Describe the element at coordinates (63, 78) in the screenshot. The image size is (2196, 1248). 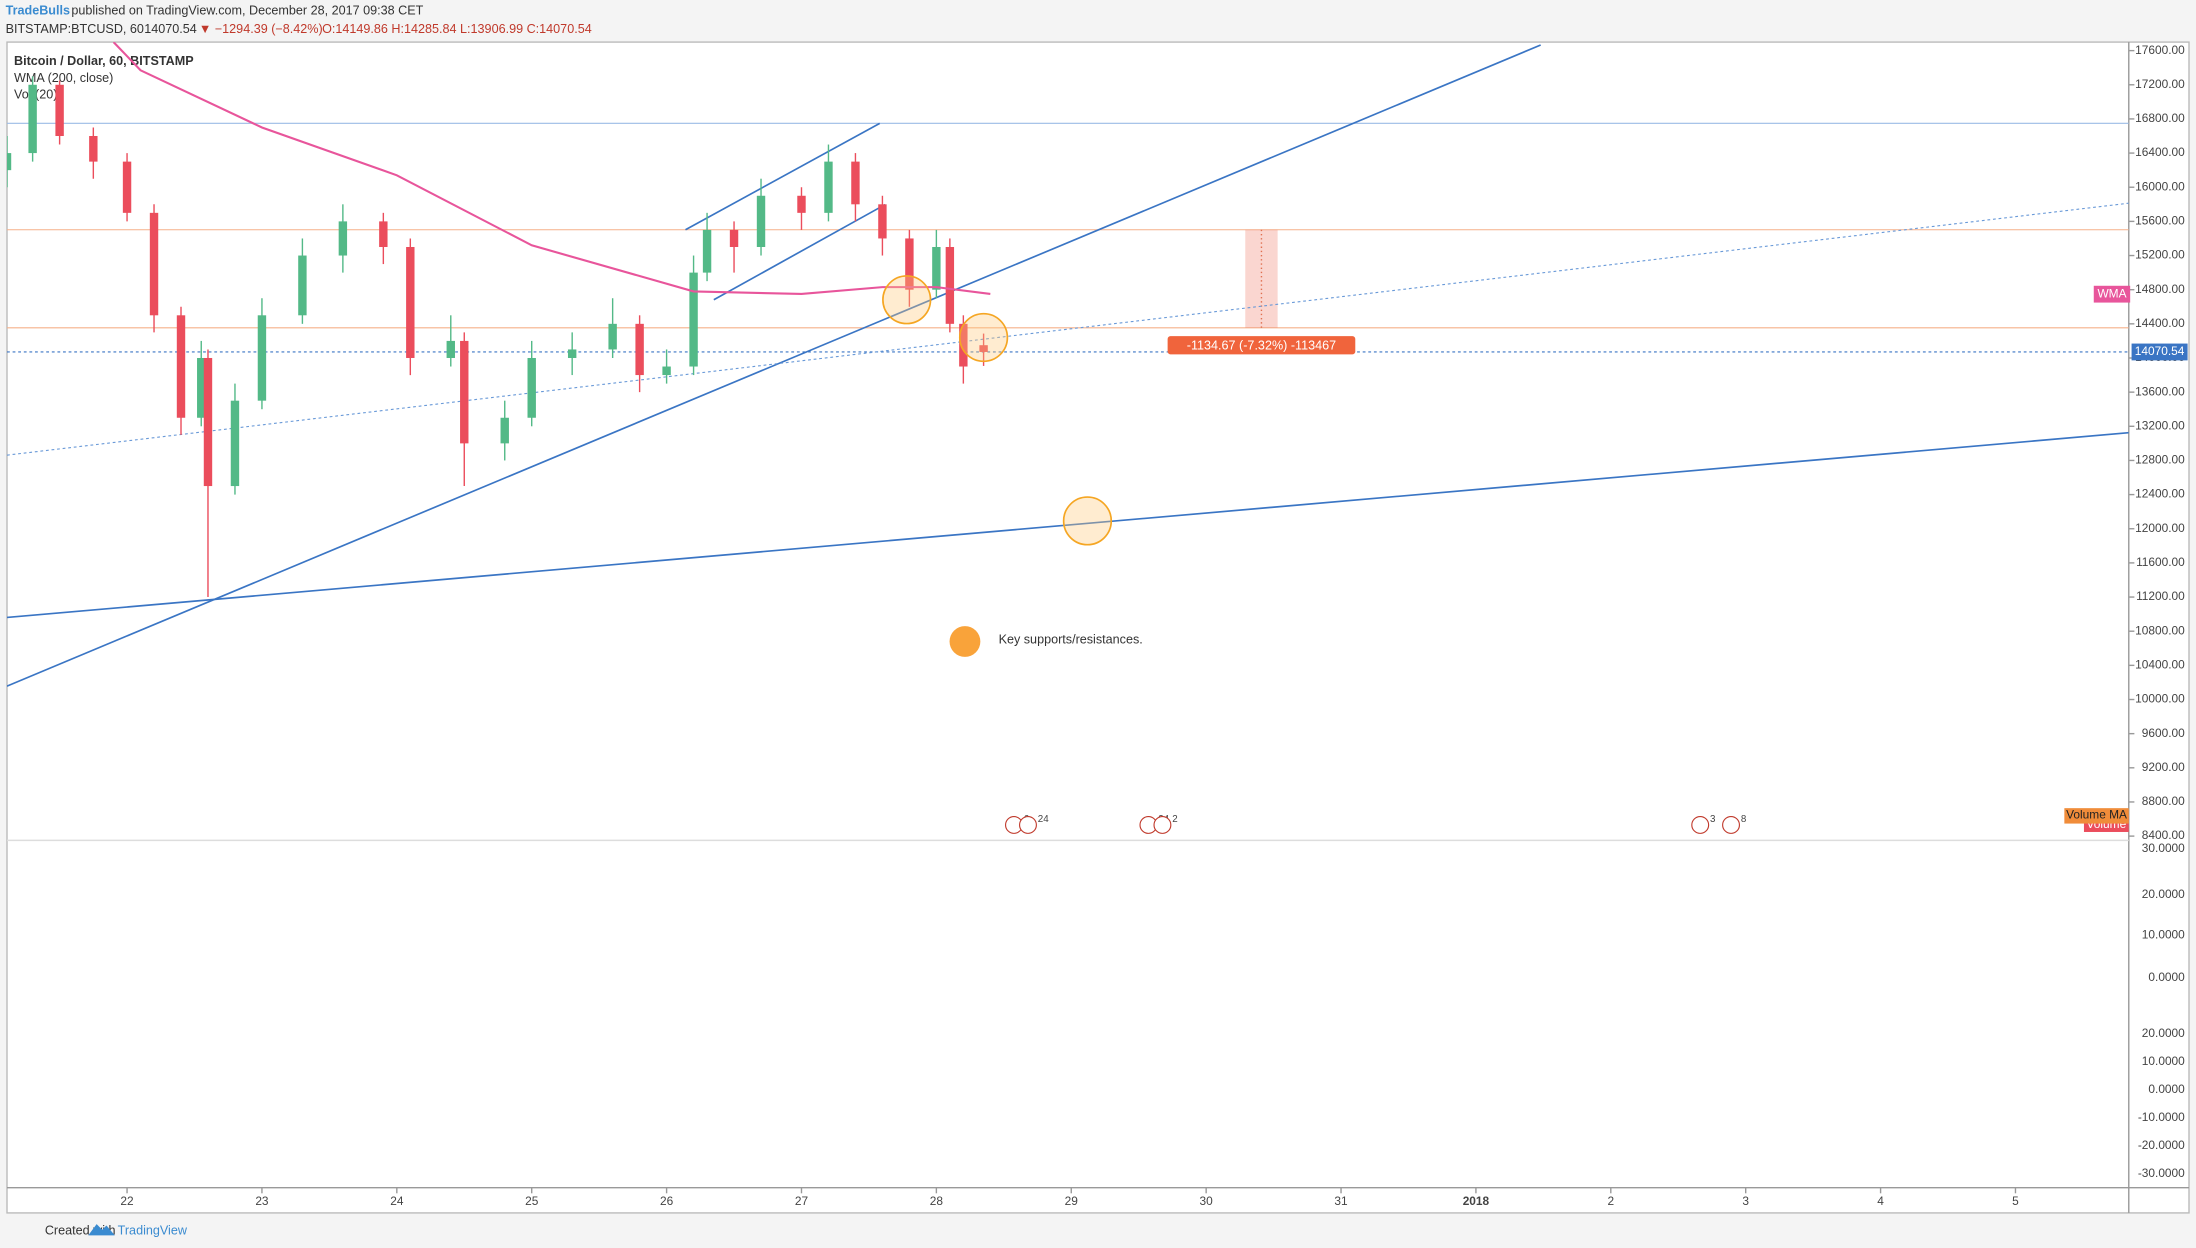
I see `legend-wma: WMA (200, close)` at that location.